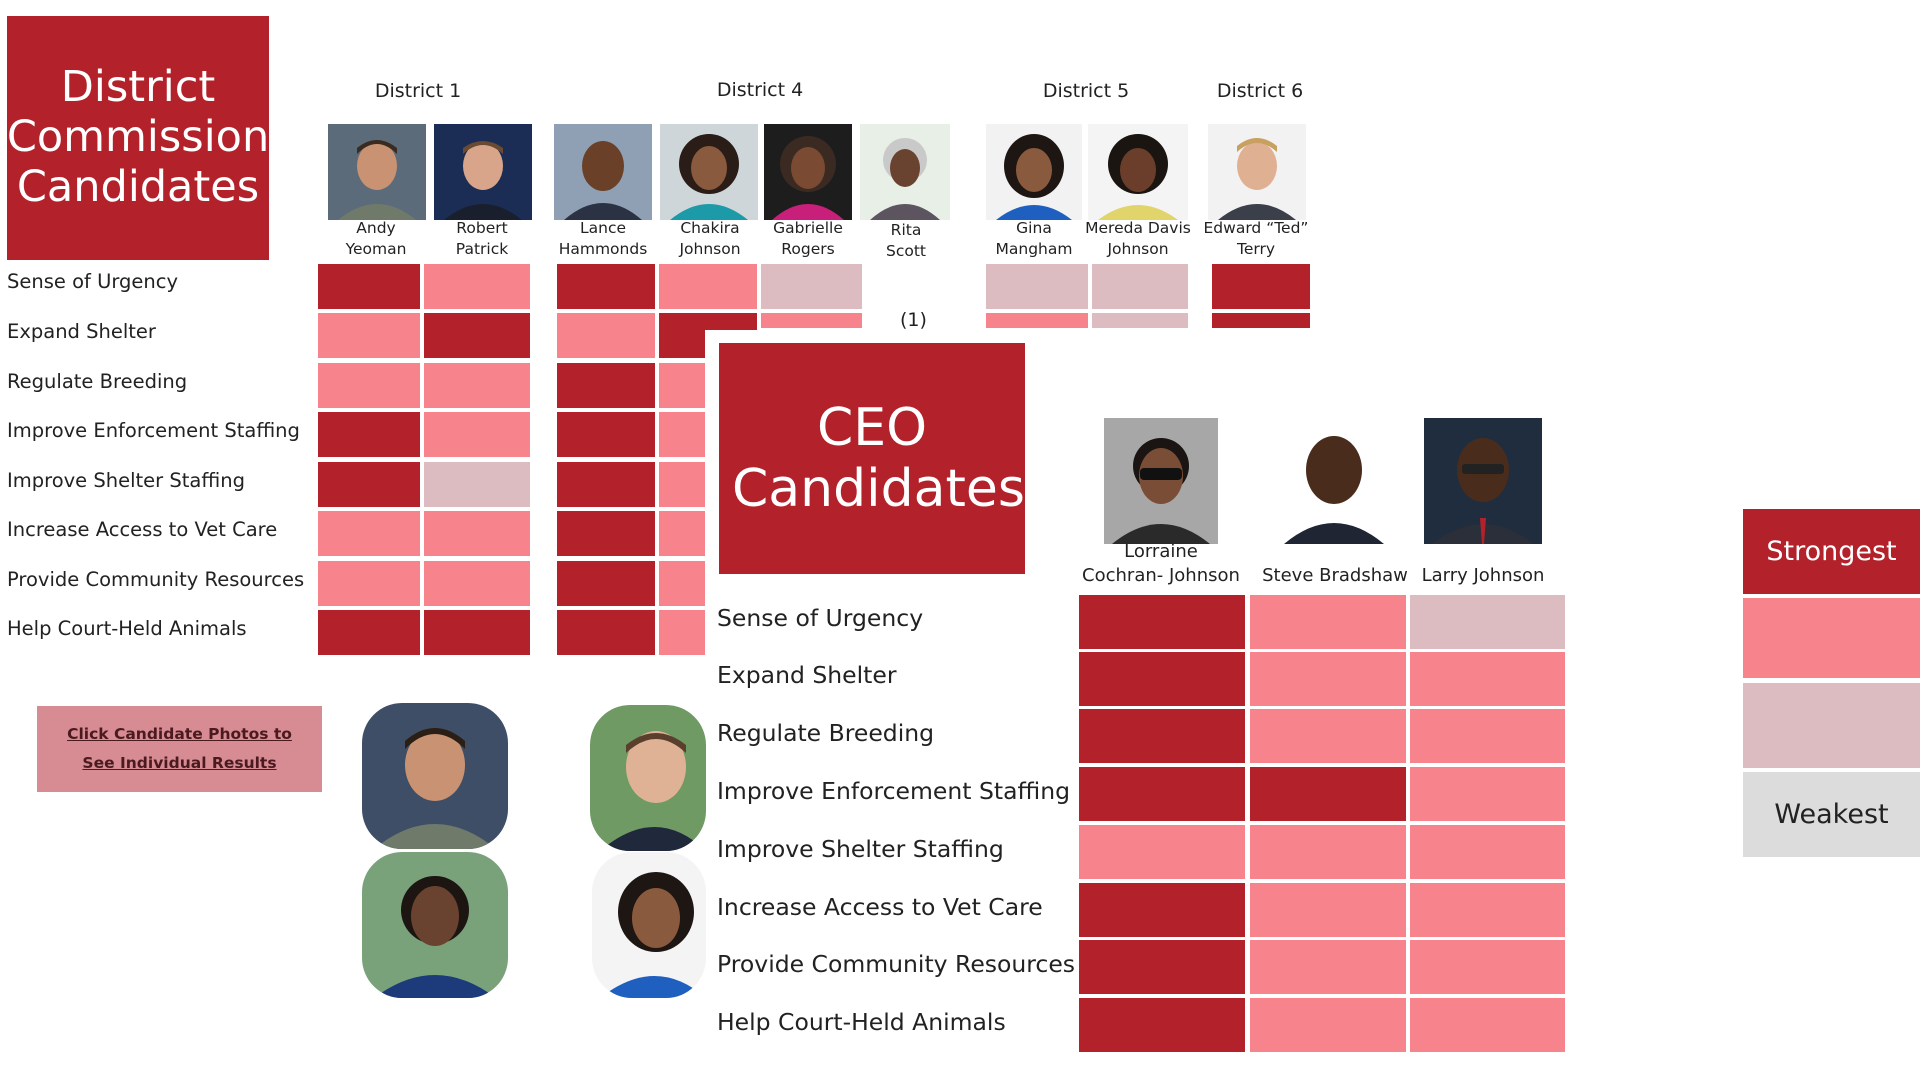 Image resolution: width=1920 pixels, height=1080 pixels. Describe the element at coordinates (913, 320) in the screenshot. I see `page-marker: (1)` at that location.